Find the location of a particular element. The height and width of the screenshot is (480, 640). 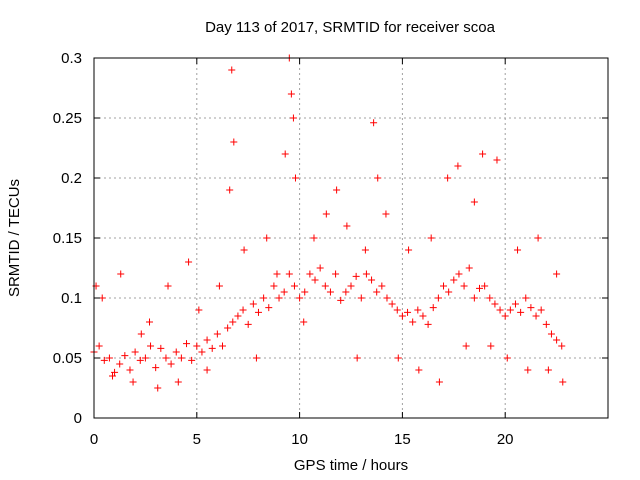

x-tick-label: 20 is located at coordinates (505, 439).